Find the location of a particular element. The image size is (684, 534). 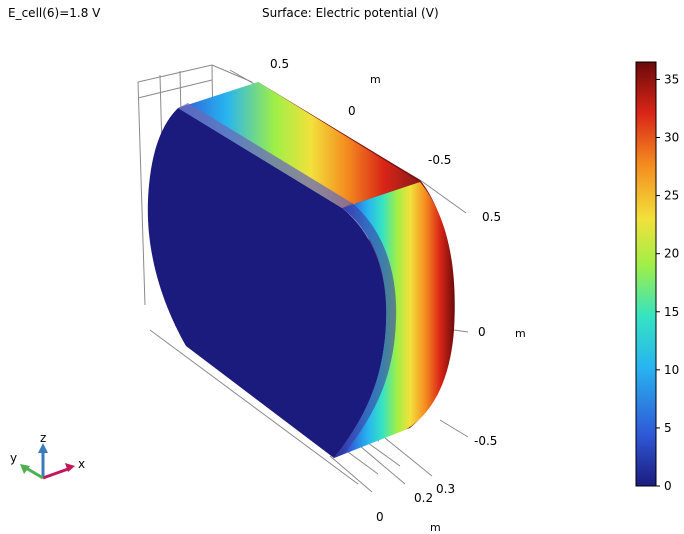

x-axis-arrow is located at coordinates (55, 473).